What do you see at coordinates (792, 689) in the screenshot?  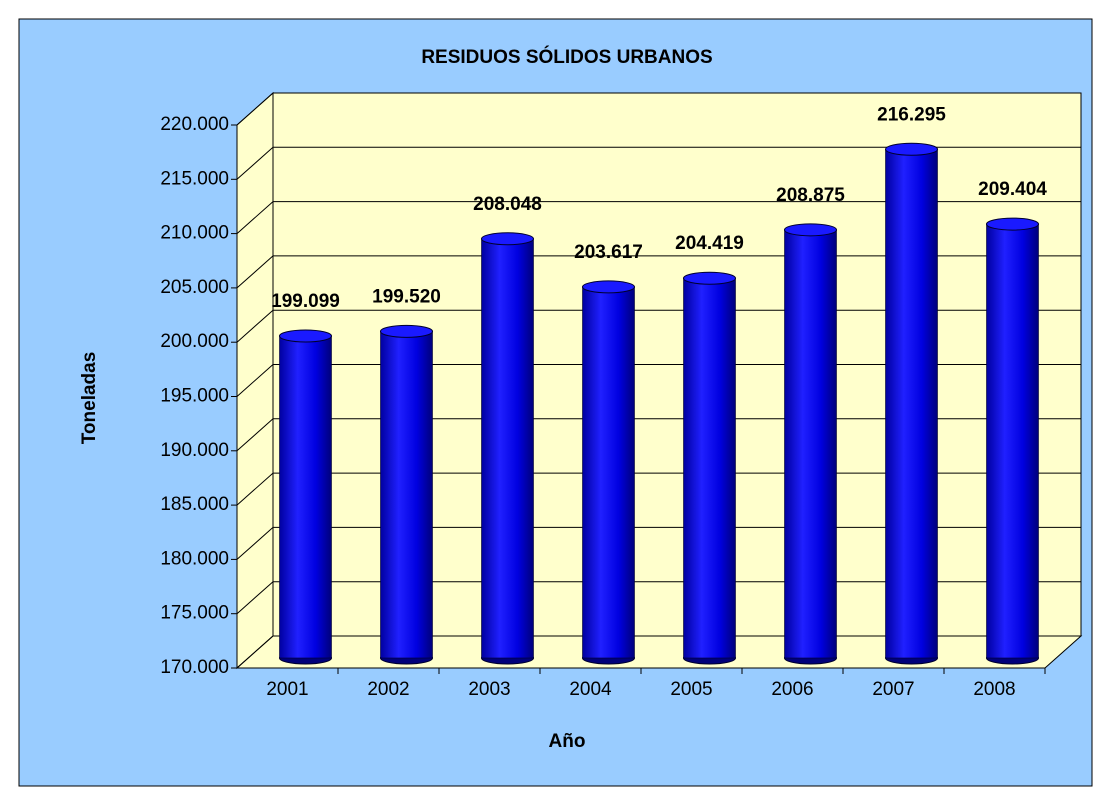 I see `x-tick-label: 2006` at bounding box center [792, 689].